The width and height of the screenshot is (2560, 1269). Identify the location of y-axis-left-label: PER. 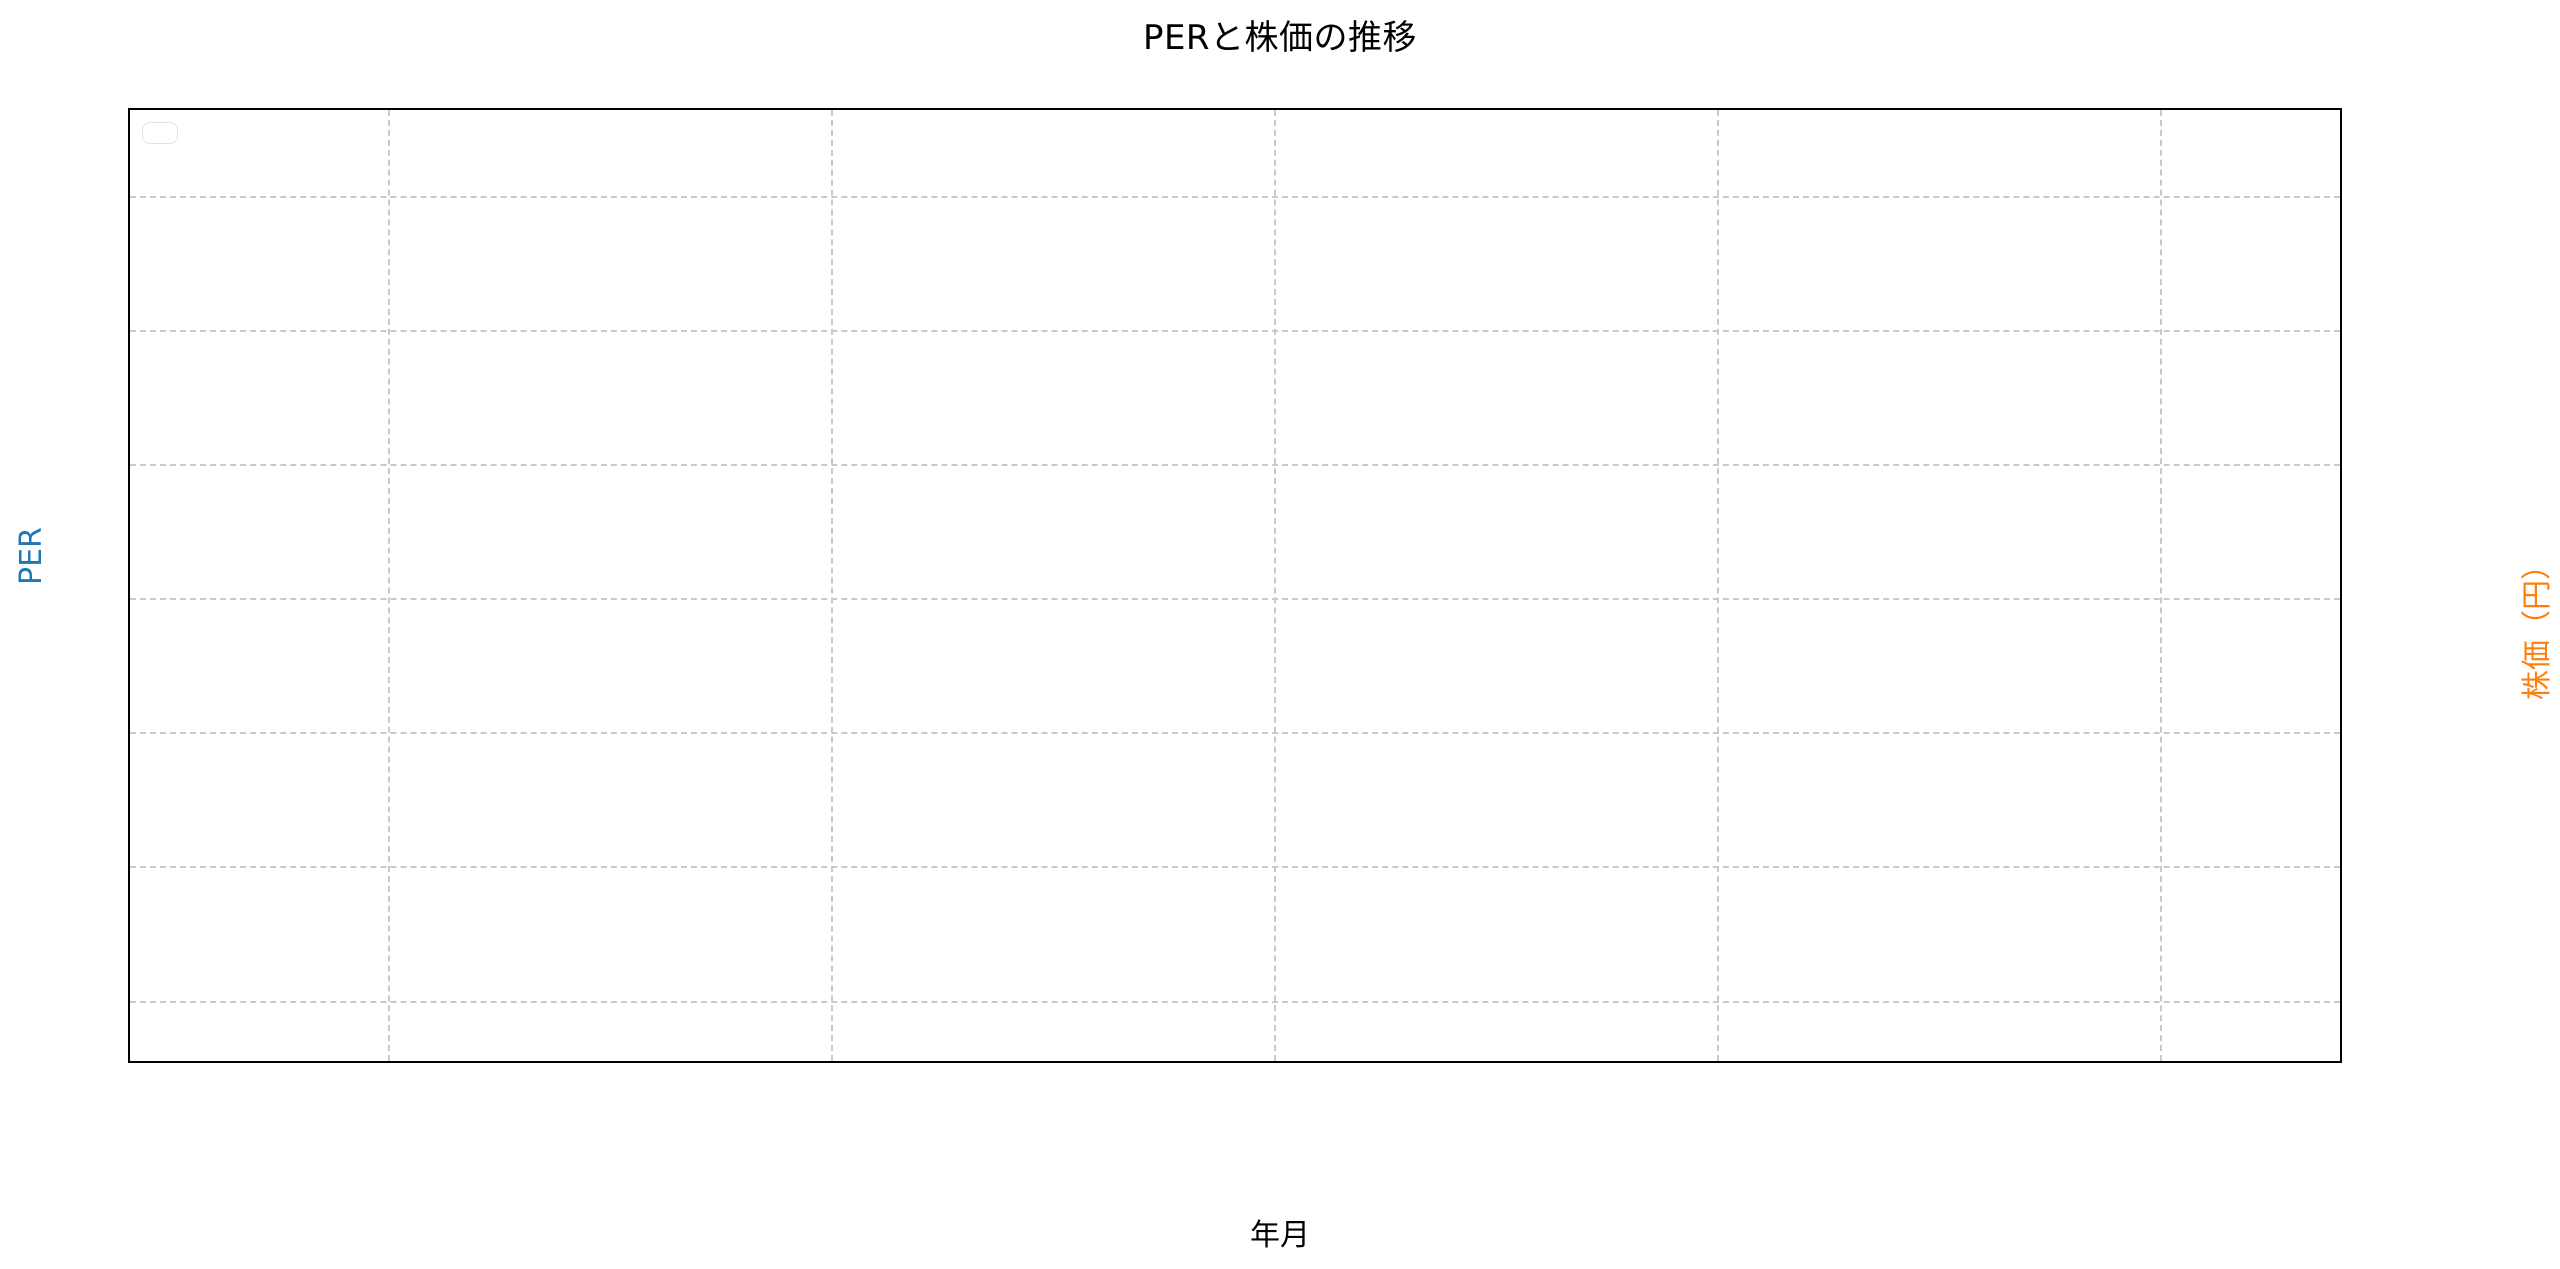
(31, 556).